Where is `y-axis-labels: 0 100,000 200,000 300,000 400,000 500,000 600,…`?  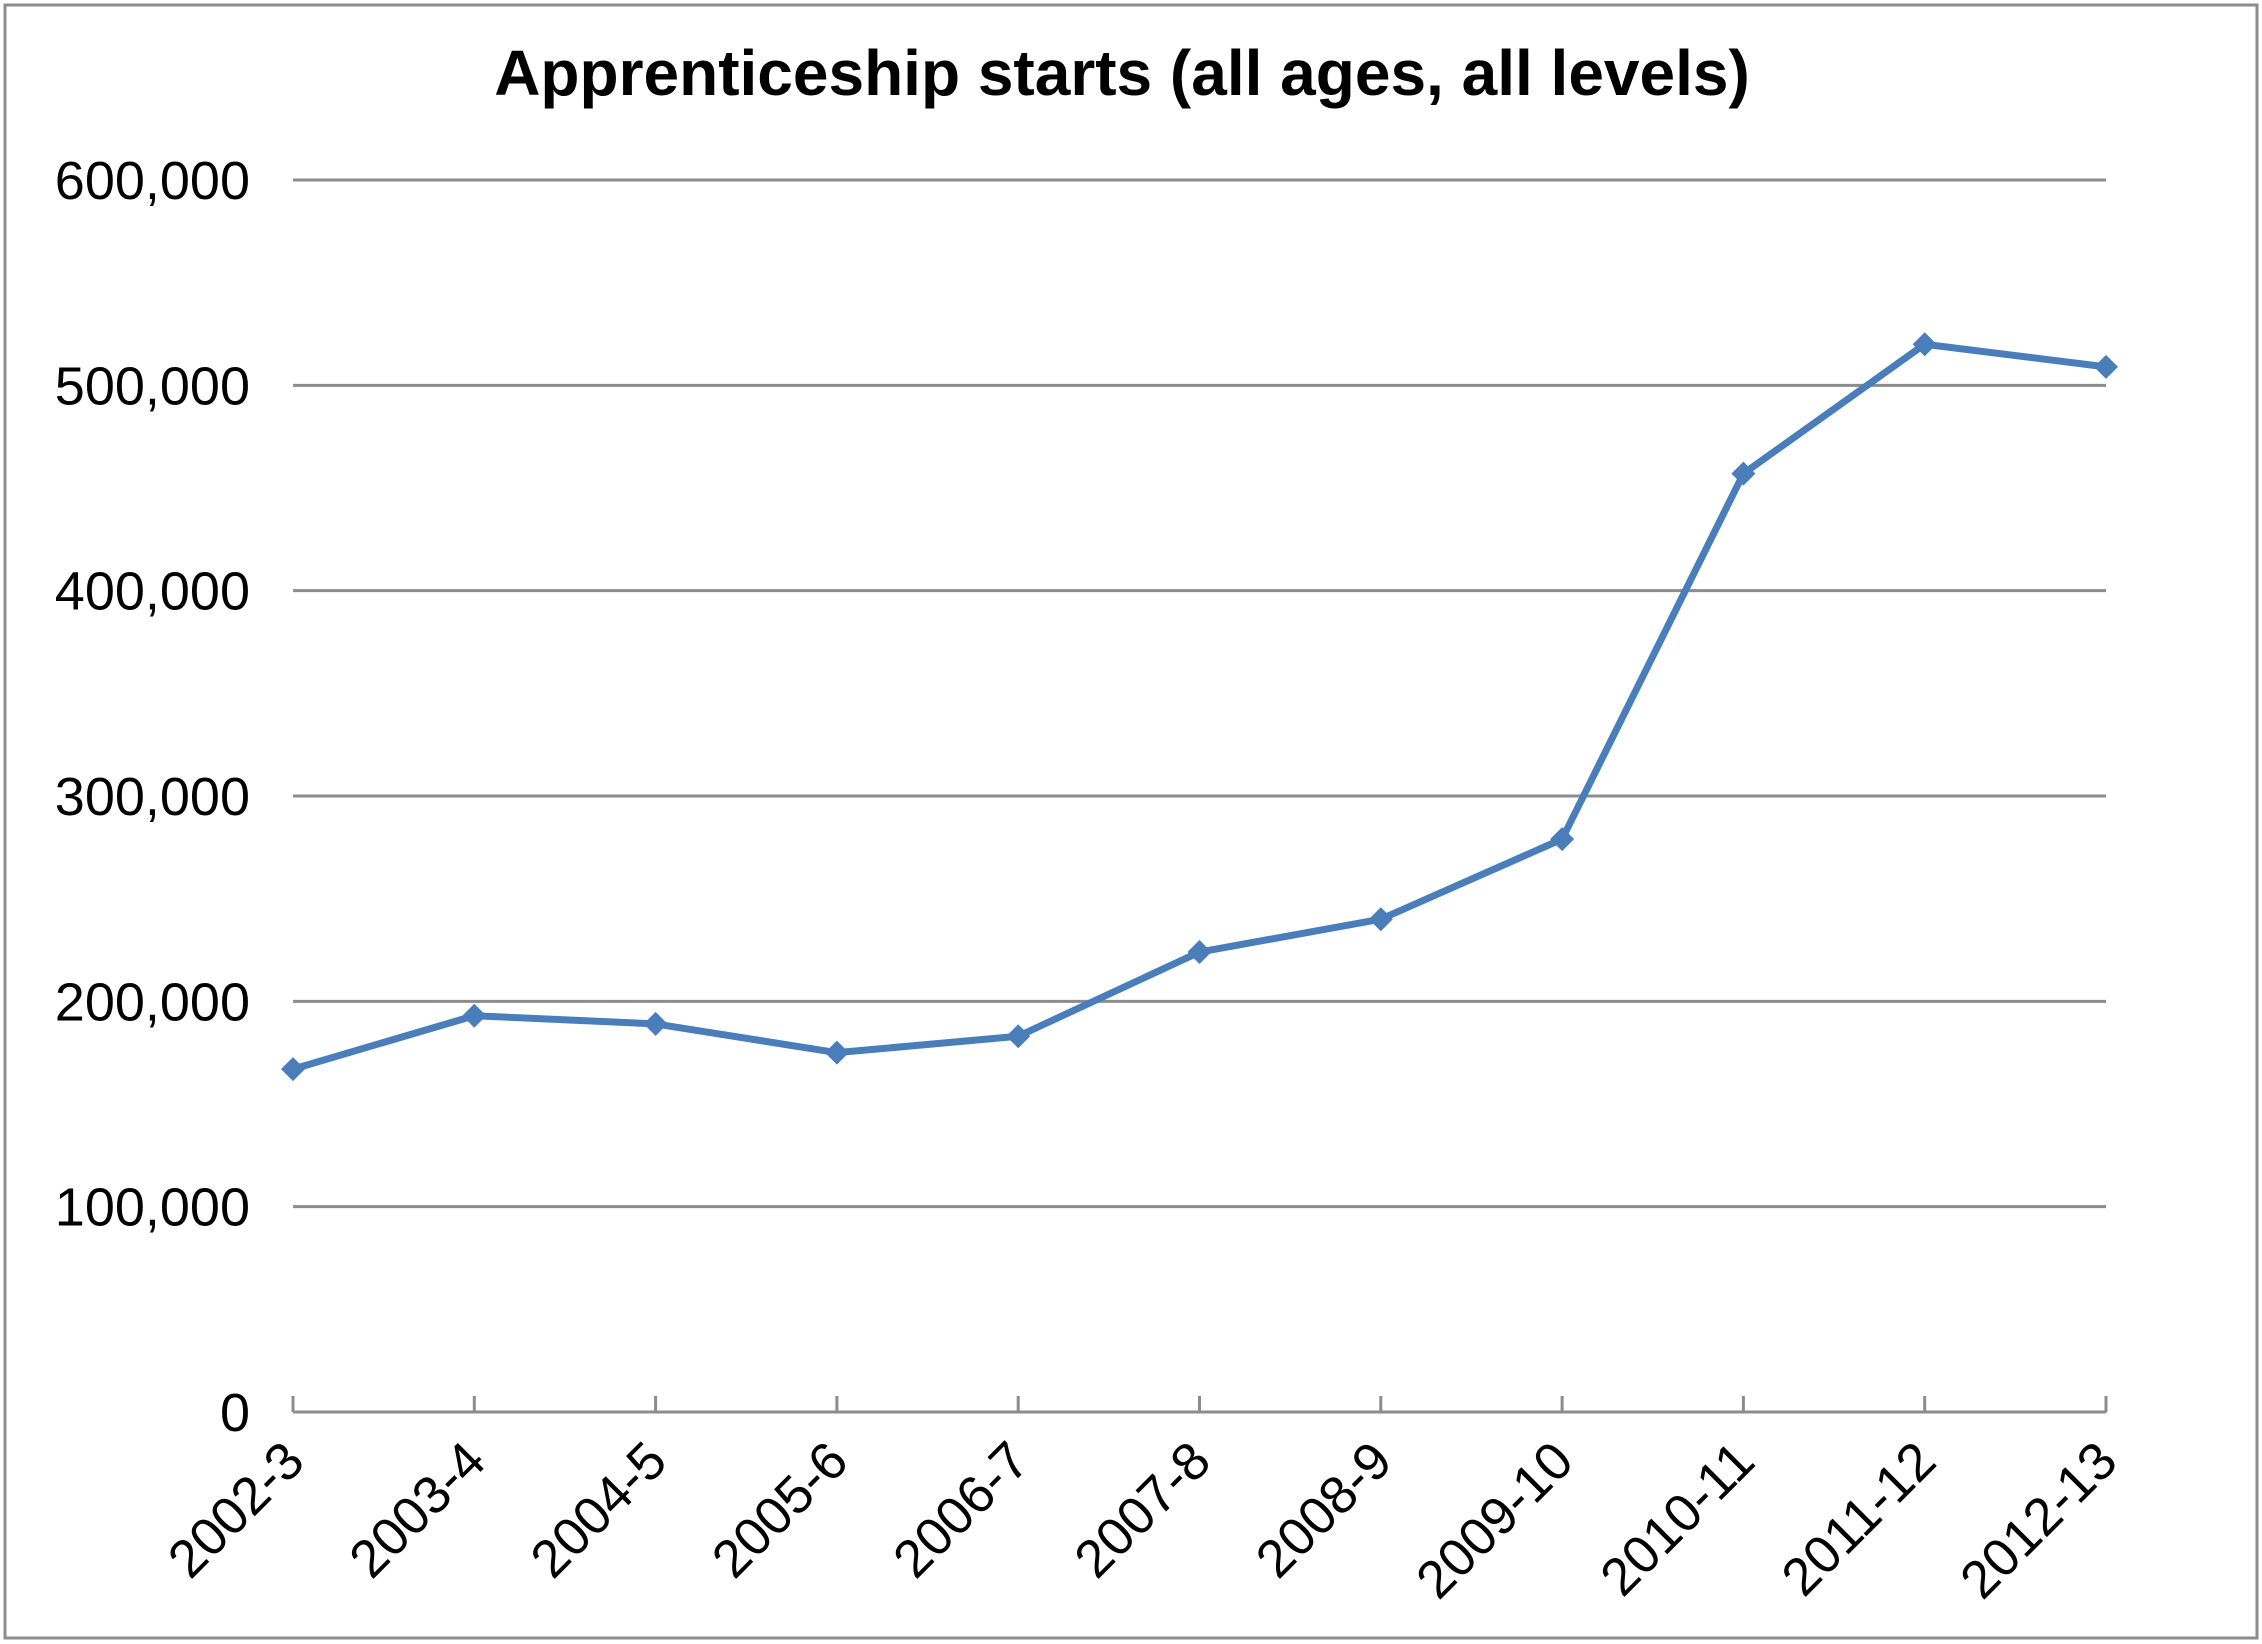
y-axis-labels: 0 100,000 200,000 300,000 400,000 500,000 600,… is located at coordinates (152, 797).